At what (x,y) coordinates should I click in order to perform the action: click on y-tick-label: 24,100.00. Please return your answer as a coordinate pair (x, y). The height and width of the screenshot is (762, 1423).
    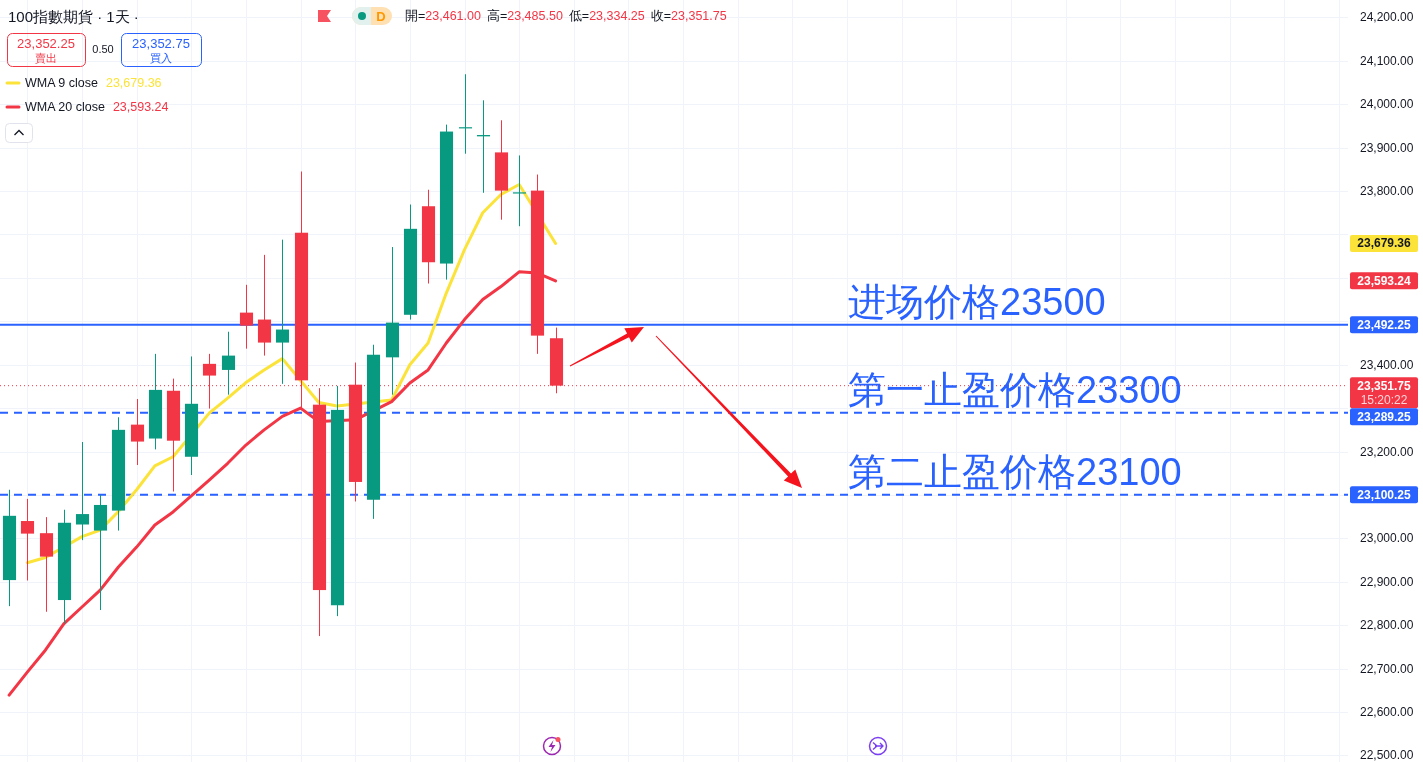
    Looking at the image, I should click on (1387, 60).